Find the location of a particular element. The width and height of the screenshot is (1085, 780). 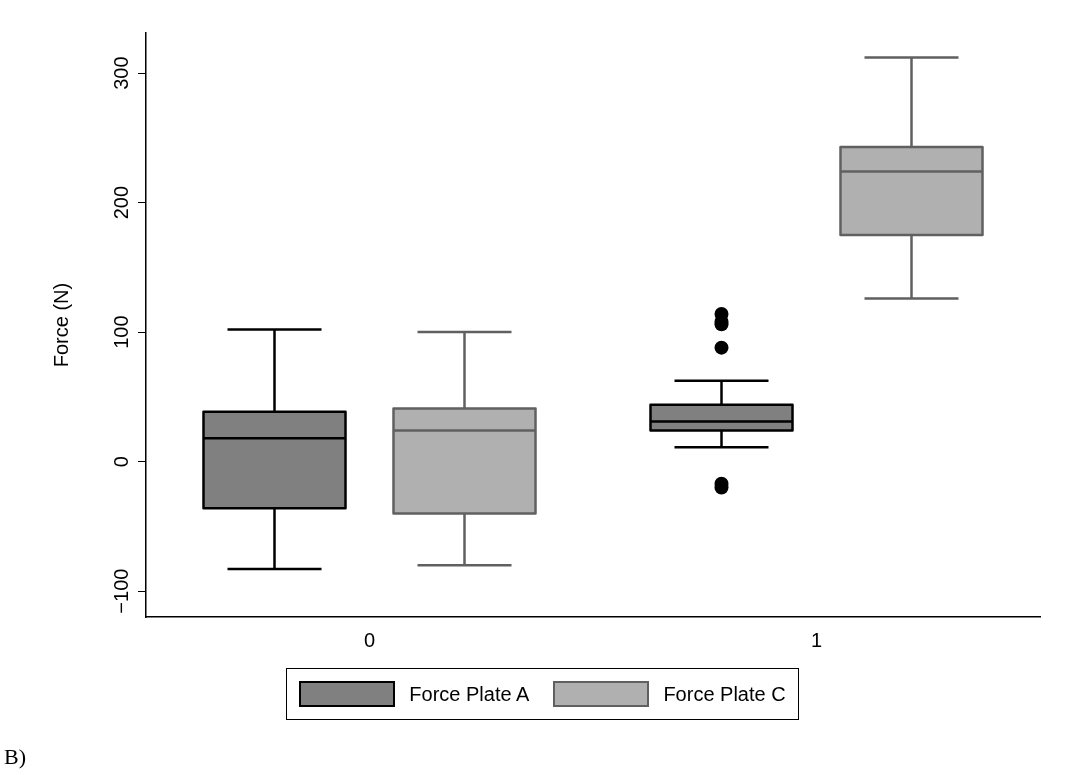

legend-label: Force Plate C is located at coordinates (724, 694).